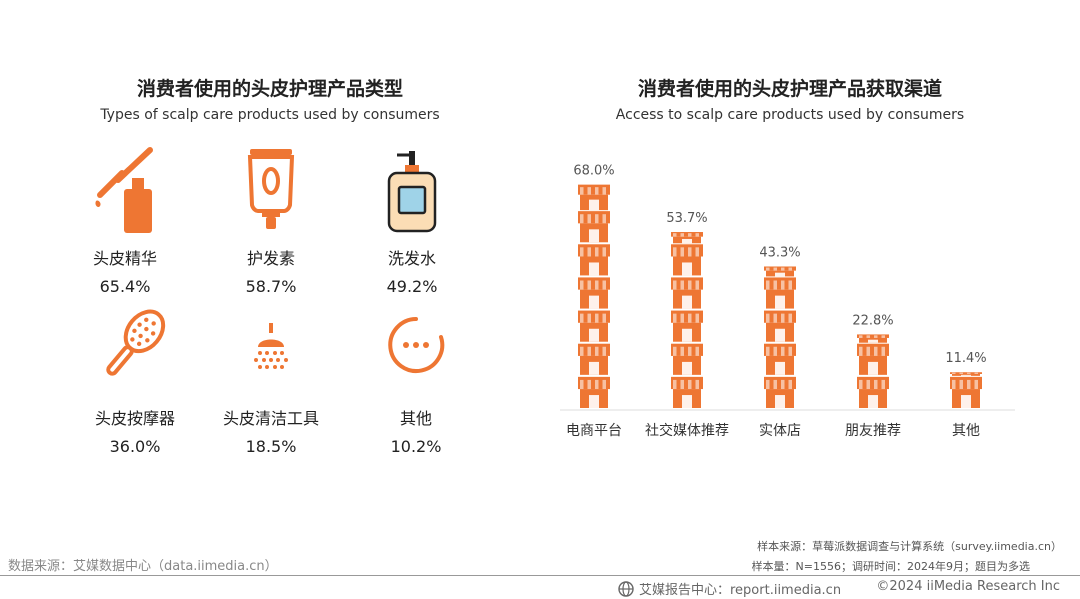  Describe the element at coordinates (416, 345) in the screenshot. I see `more-dots-icon` at that location.